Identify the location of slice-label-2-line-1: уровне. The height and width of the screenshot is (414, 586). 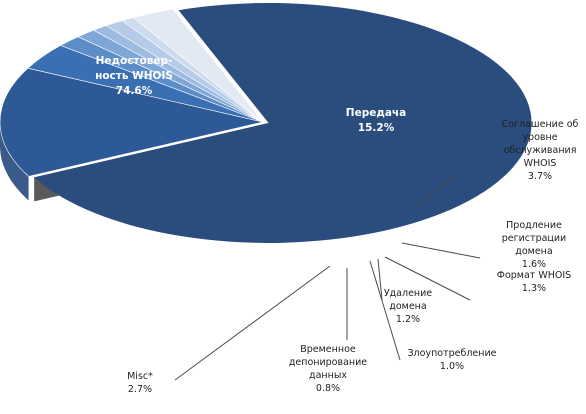
(539, 137).